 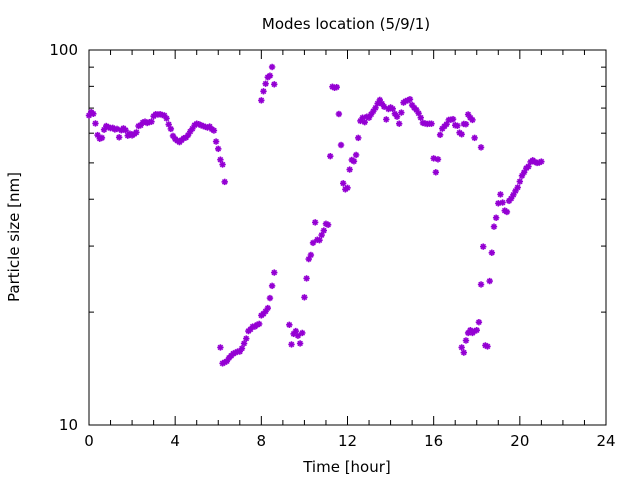 What do you see at coordinates (519, 441) in the screenshot?
I see `x-tick-label: 20` at bounding box center [519, 441].